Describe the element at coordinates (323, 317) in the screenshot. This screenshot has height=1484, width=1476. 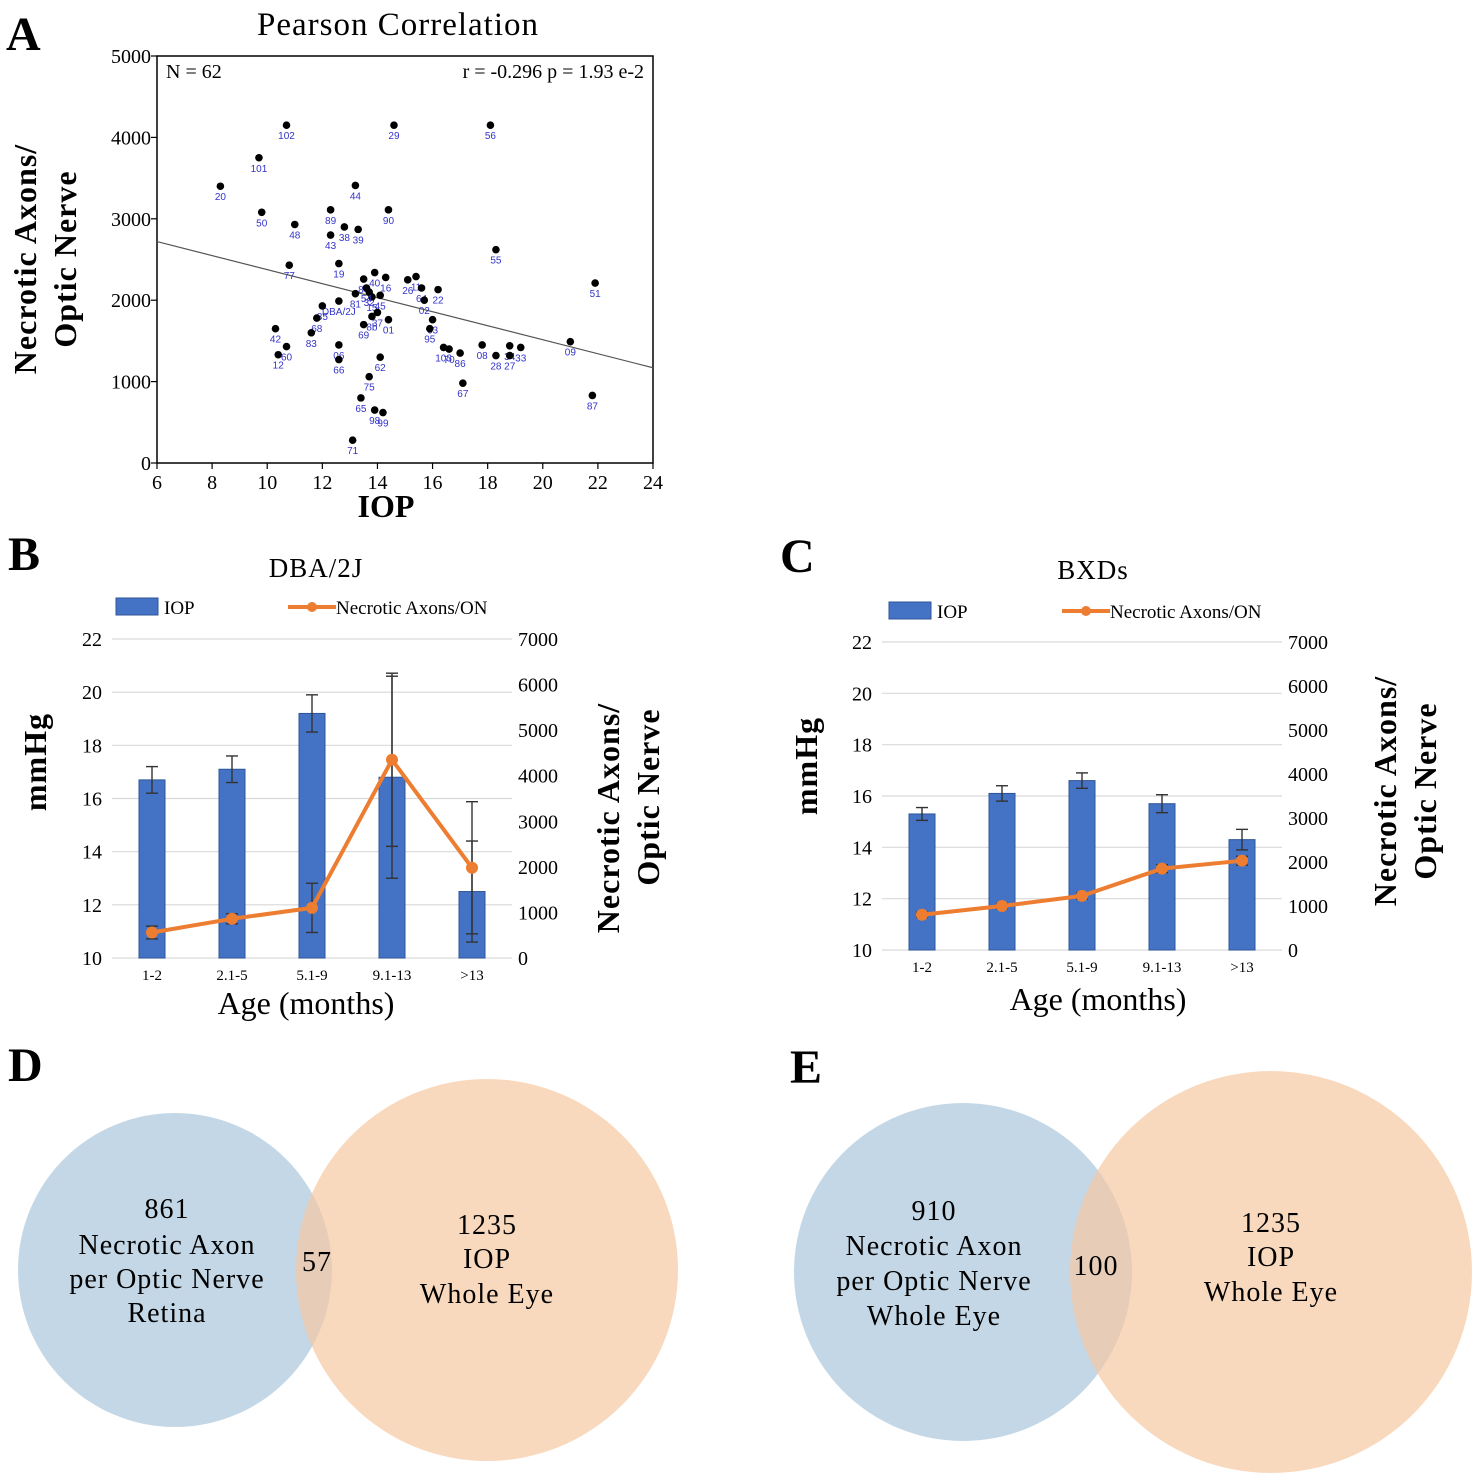
I see `chart-a-point-label: 85` at that location.